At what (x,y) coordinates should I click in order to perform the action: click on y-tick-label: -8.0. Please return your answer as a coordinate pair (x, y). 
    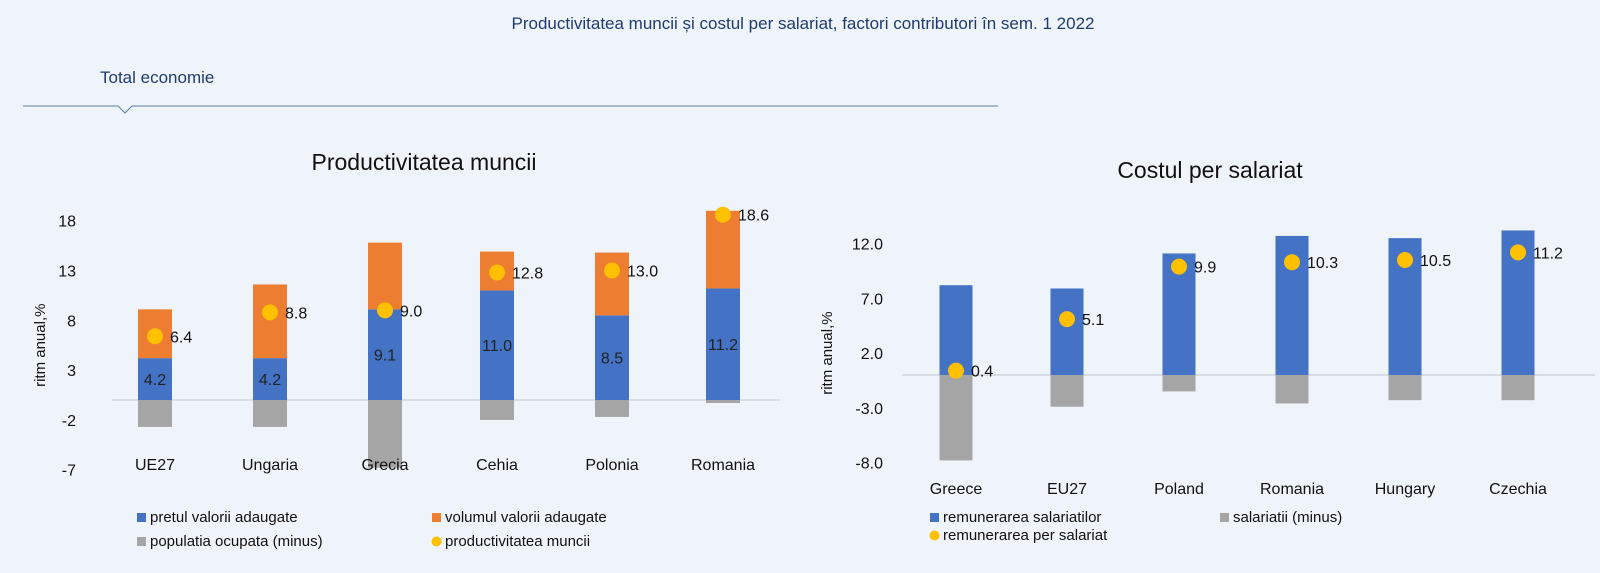
    Looking at the image, I should click on (869, 464).